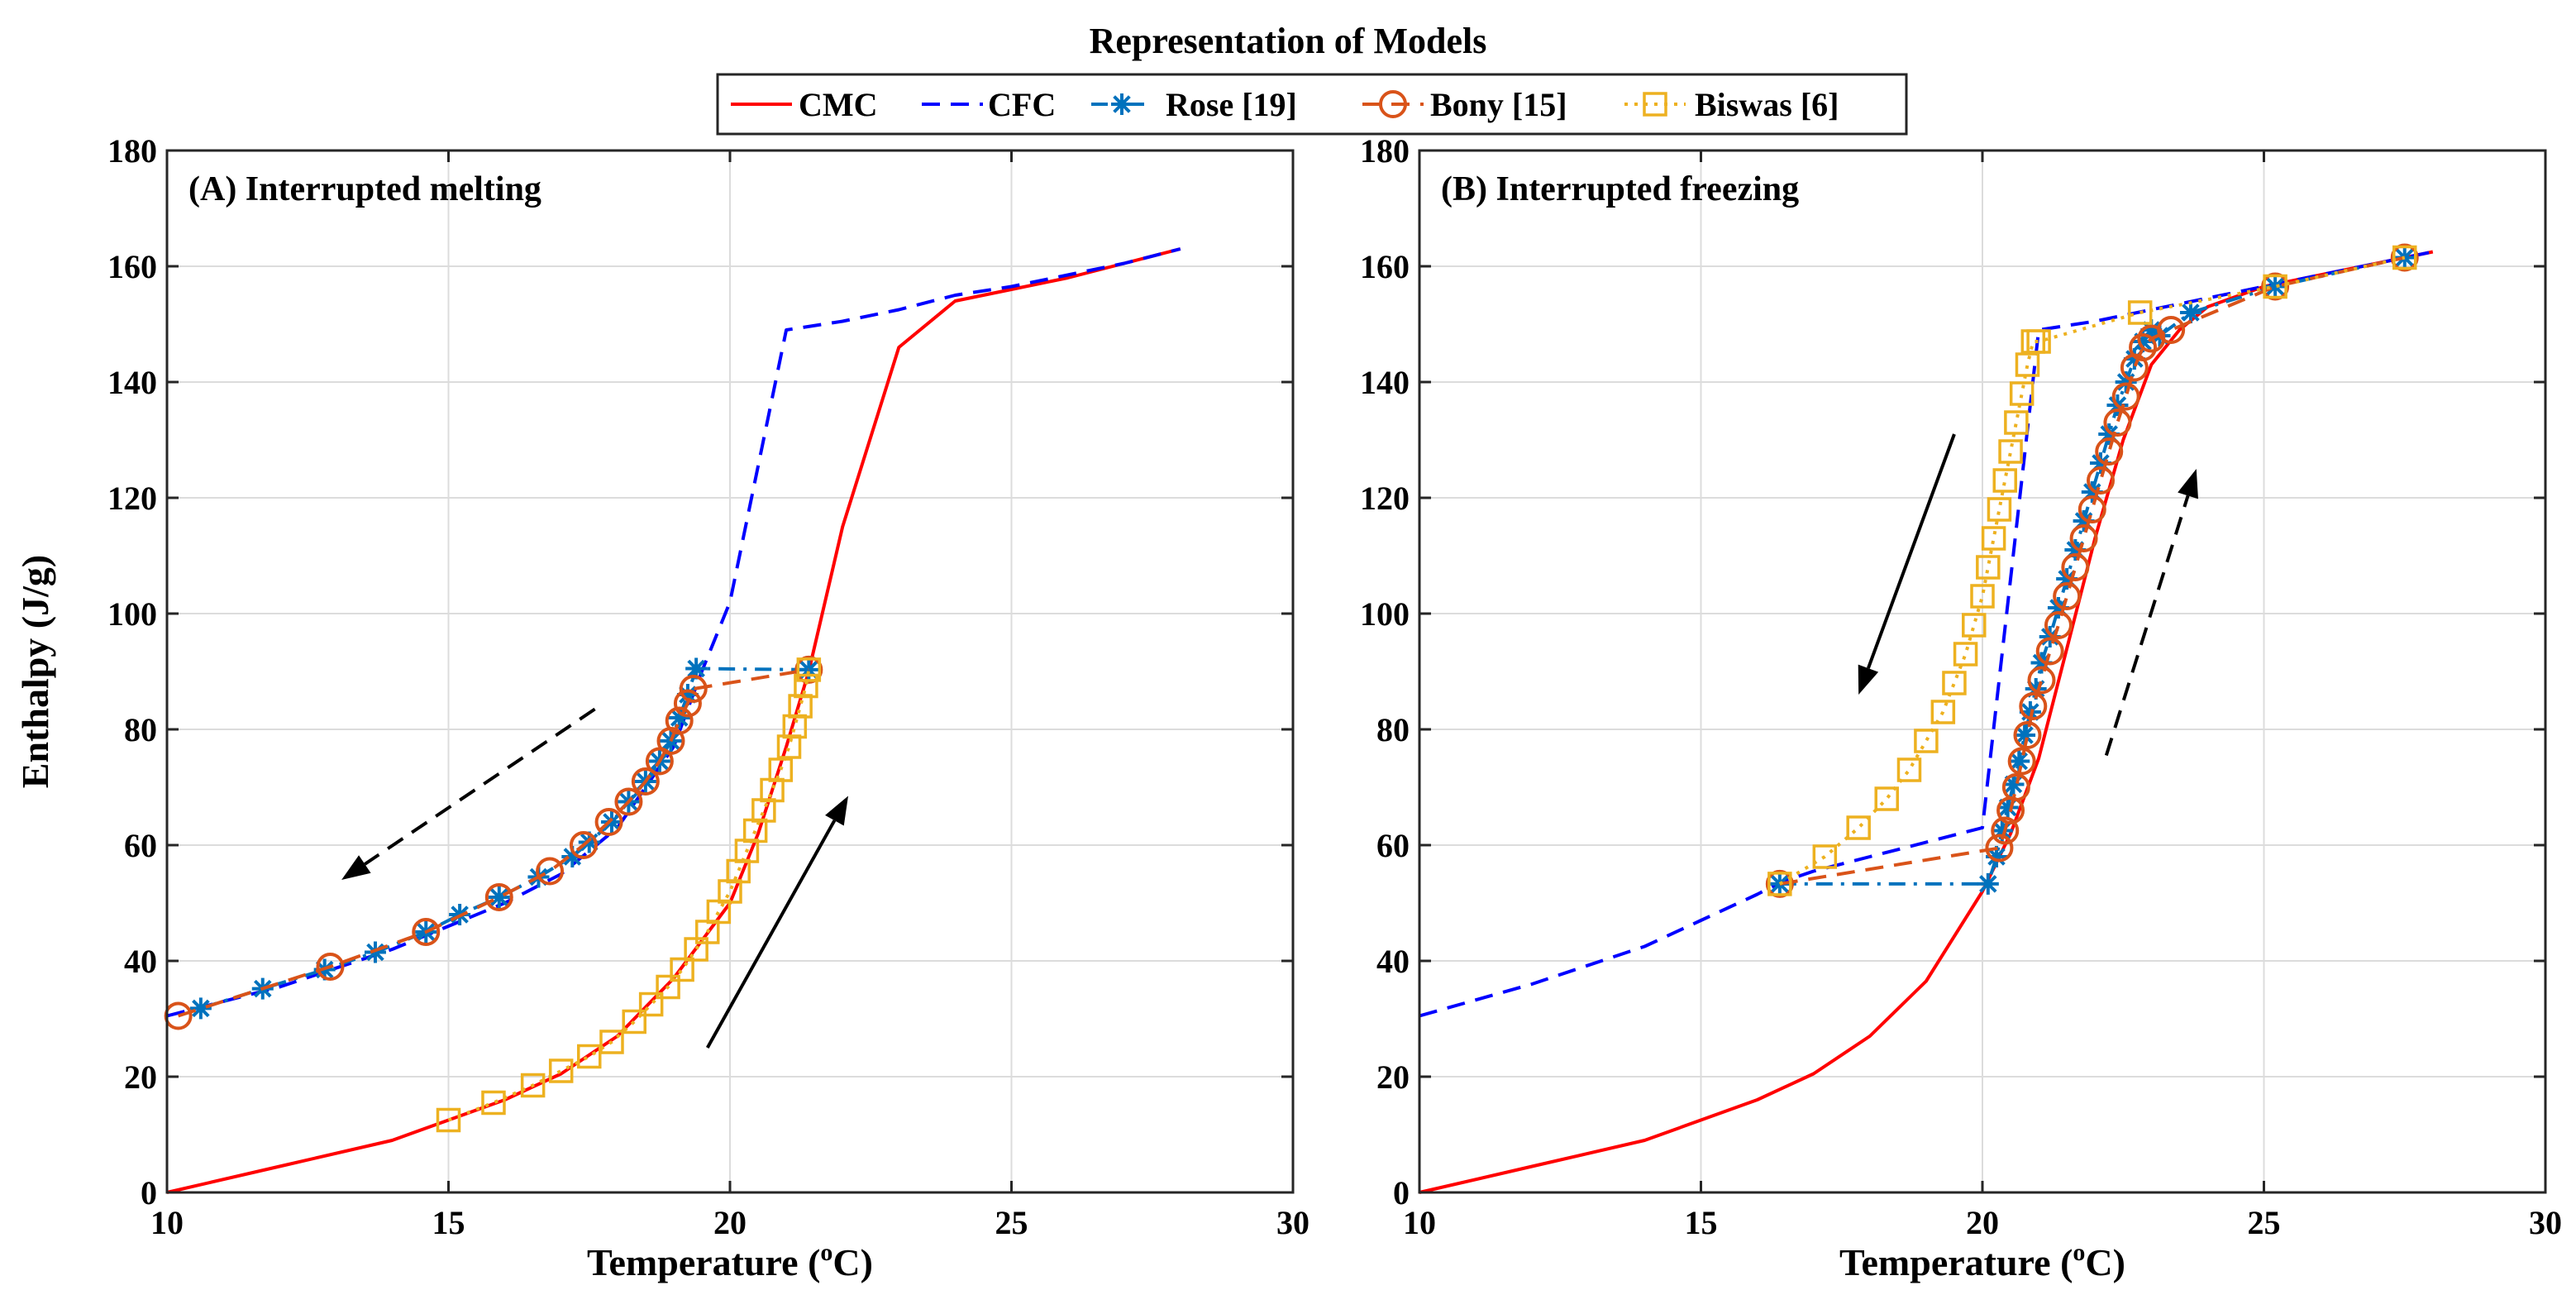  What do you see at coordinates (1498, 104) in the screenshot?
I see `legend-label-bony-15: Bony [15]` at bounding box center [1498, 104].